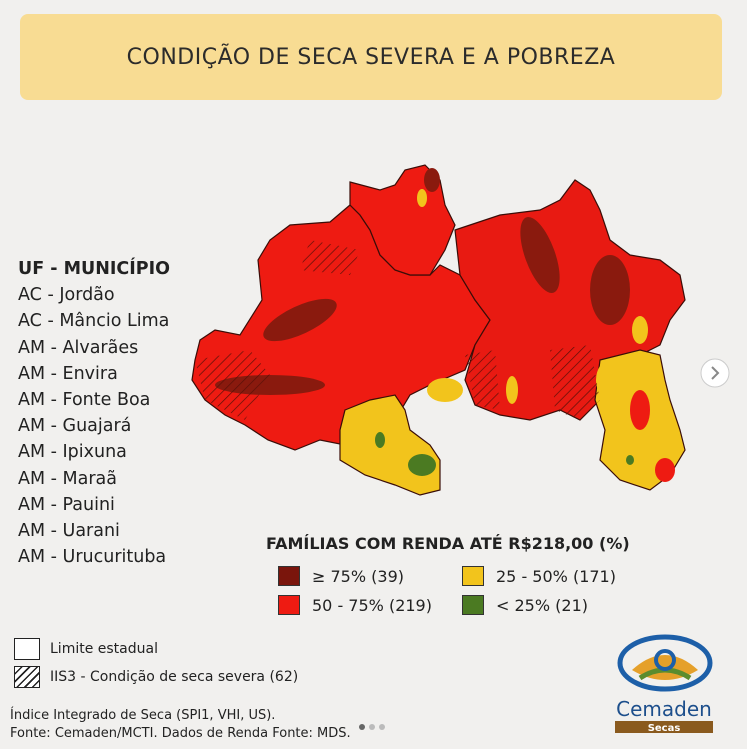  Describe the element at coordinates (371, 57) in the screenshot. I see `title: CONDIÇÃO DE SECA SEVERA E A POBREZA` at that location.